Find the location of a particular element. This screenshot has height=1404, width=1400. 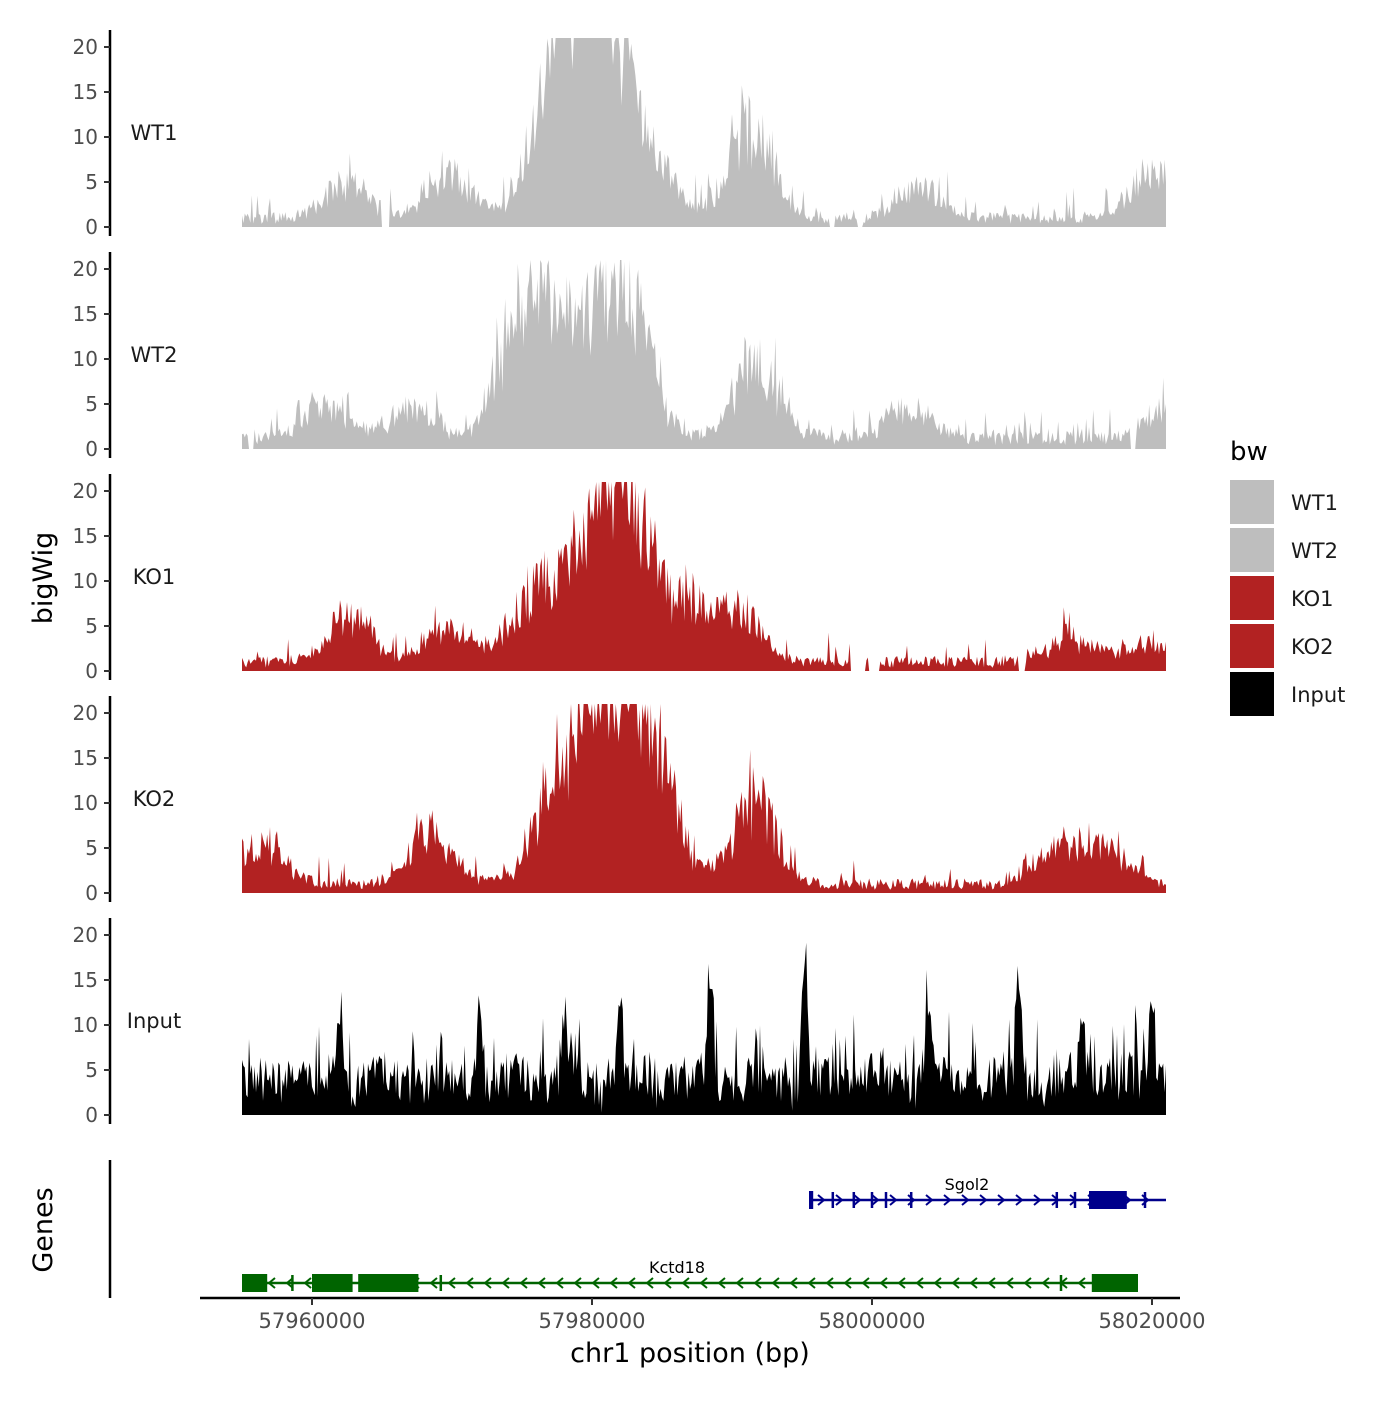

x-tick-label: 57980000 is located at coordinates (592, 1321).